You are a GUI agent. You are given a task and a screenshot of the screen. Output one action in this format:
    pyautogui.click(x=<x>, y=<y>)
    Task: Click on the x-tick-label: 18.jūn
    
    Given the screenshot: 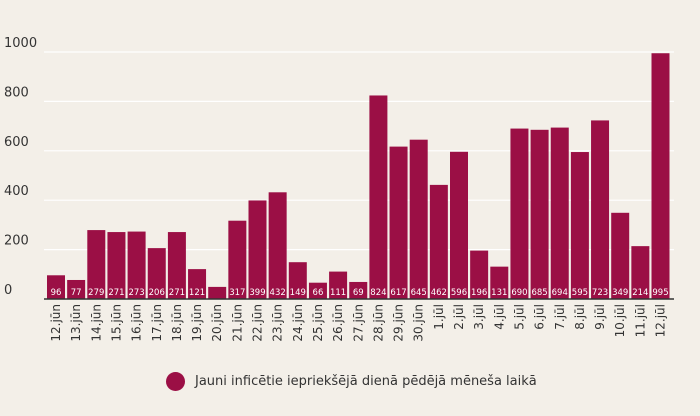 What is the action you would take?
    pyautogui.click(x=177, y=323)
    